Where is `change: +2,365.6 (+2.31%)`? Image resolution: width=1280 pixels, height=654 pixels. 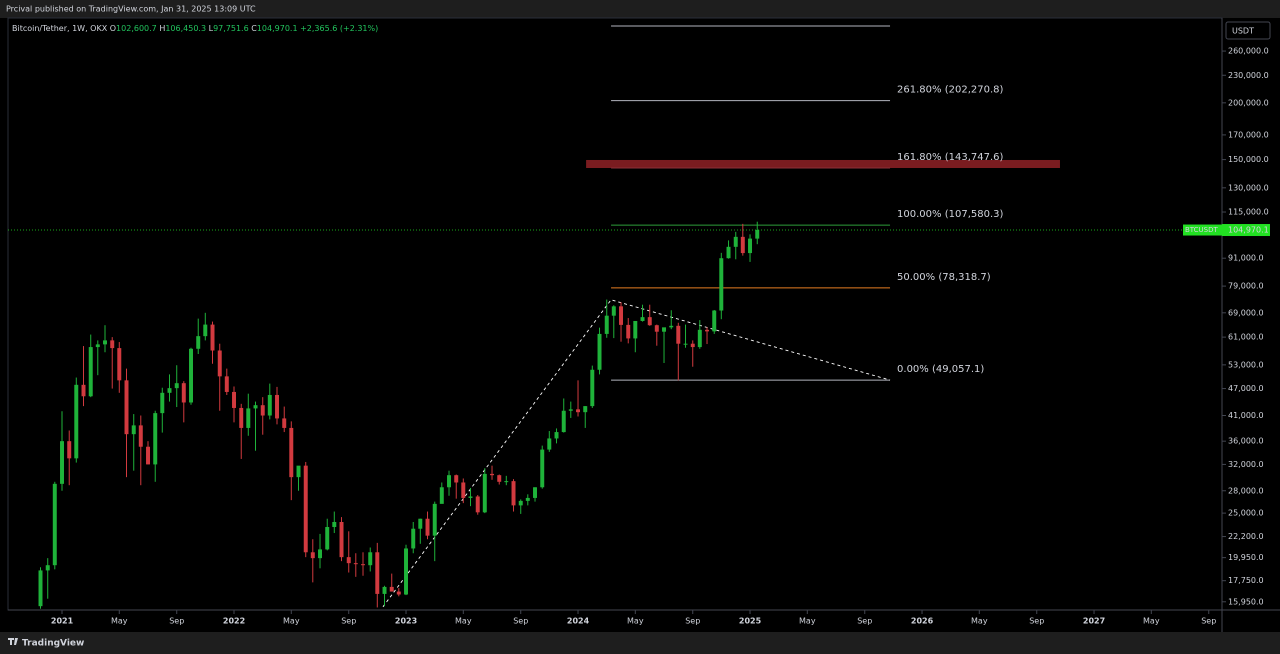 change: +2,365.6 (+2.31%) is located at coordinates (339, 28).